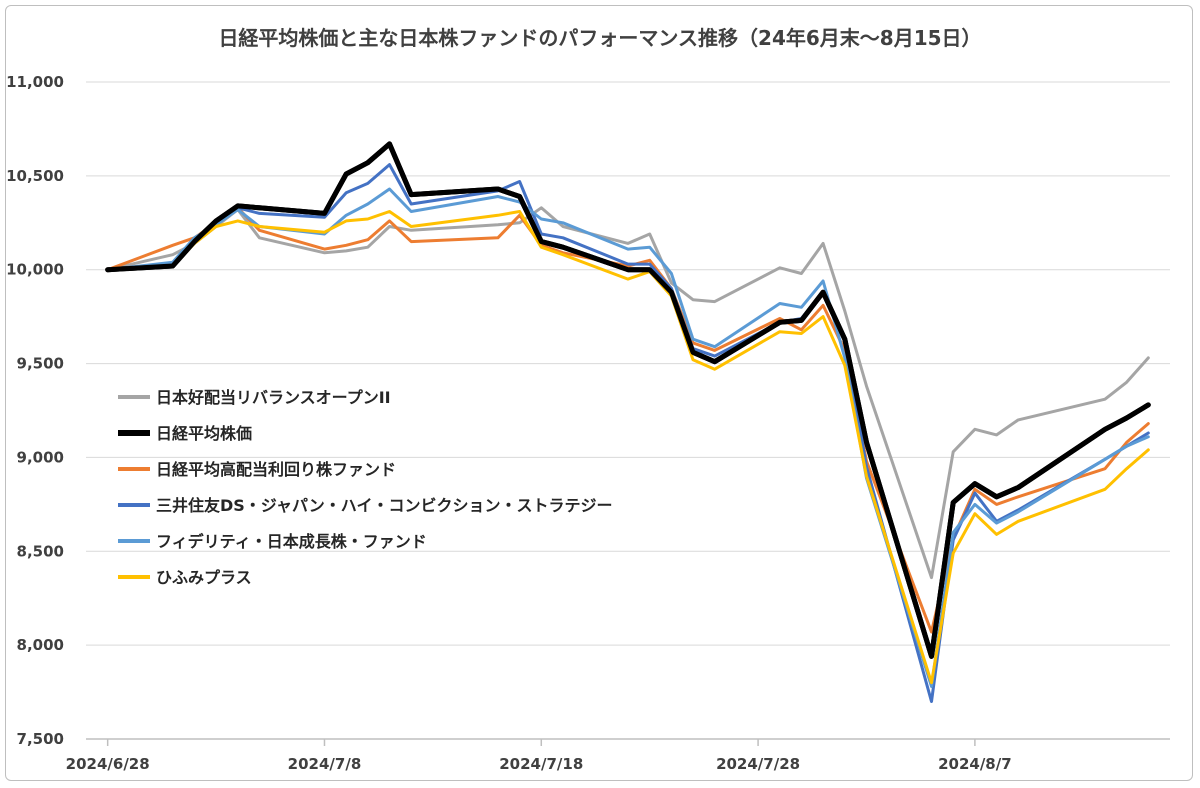 This screenshot has width=1200, height=788. I want to click on legend-item: 三井住友DS・ジャパン・ハイ・コンビクション・ストラテジー, so click(365, 505).